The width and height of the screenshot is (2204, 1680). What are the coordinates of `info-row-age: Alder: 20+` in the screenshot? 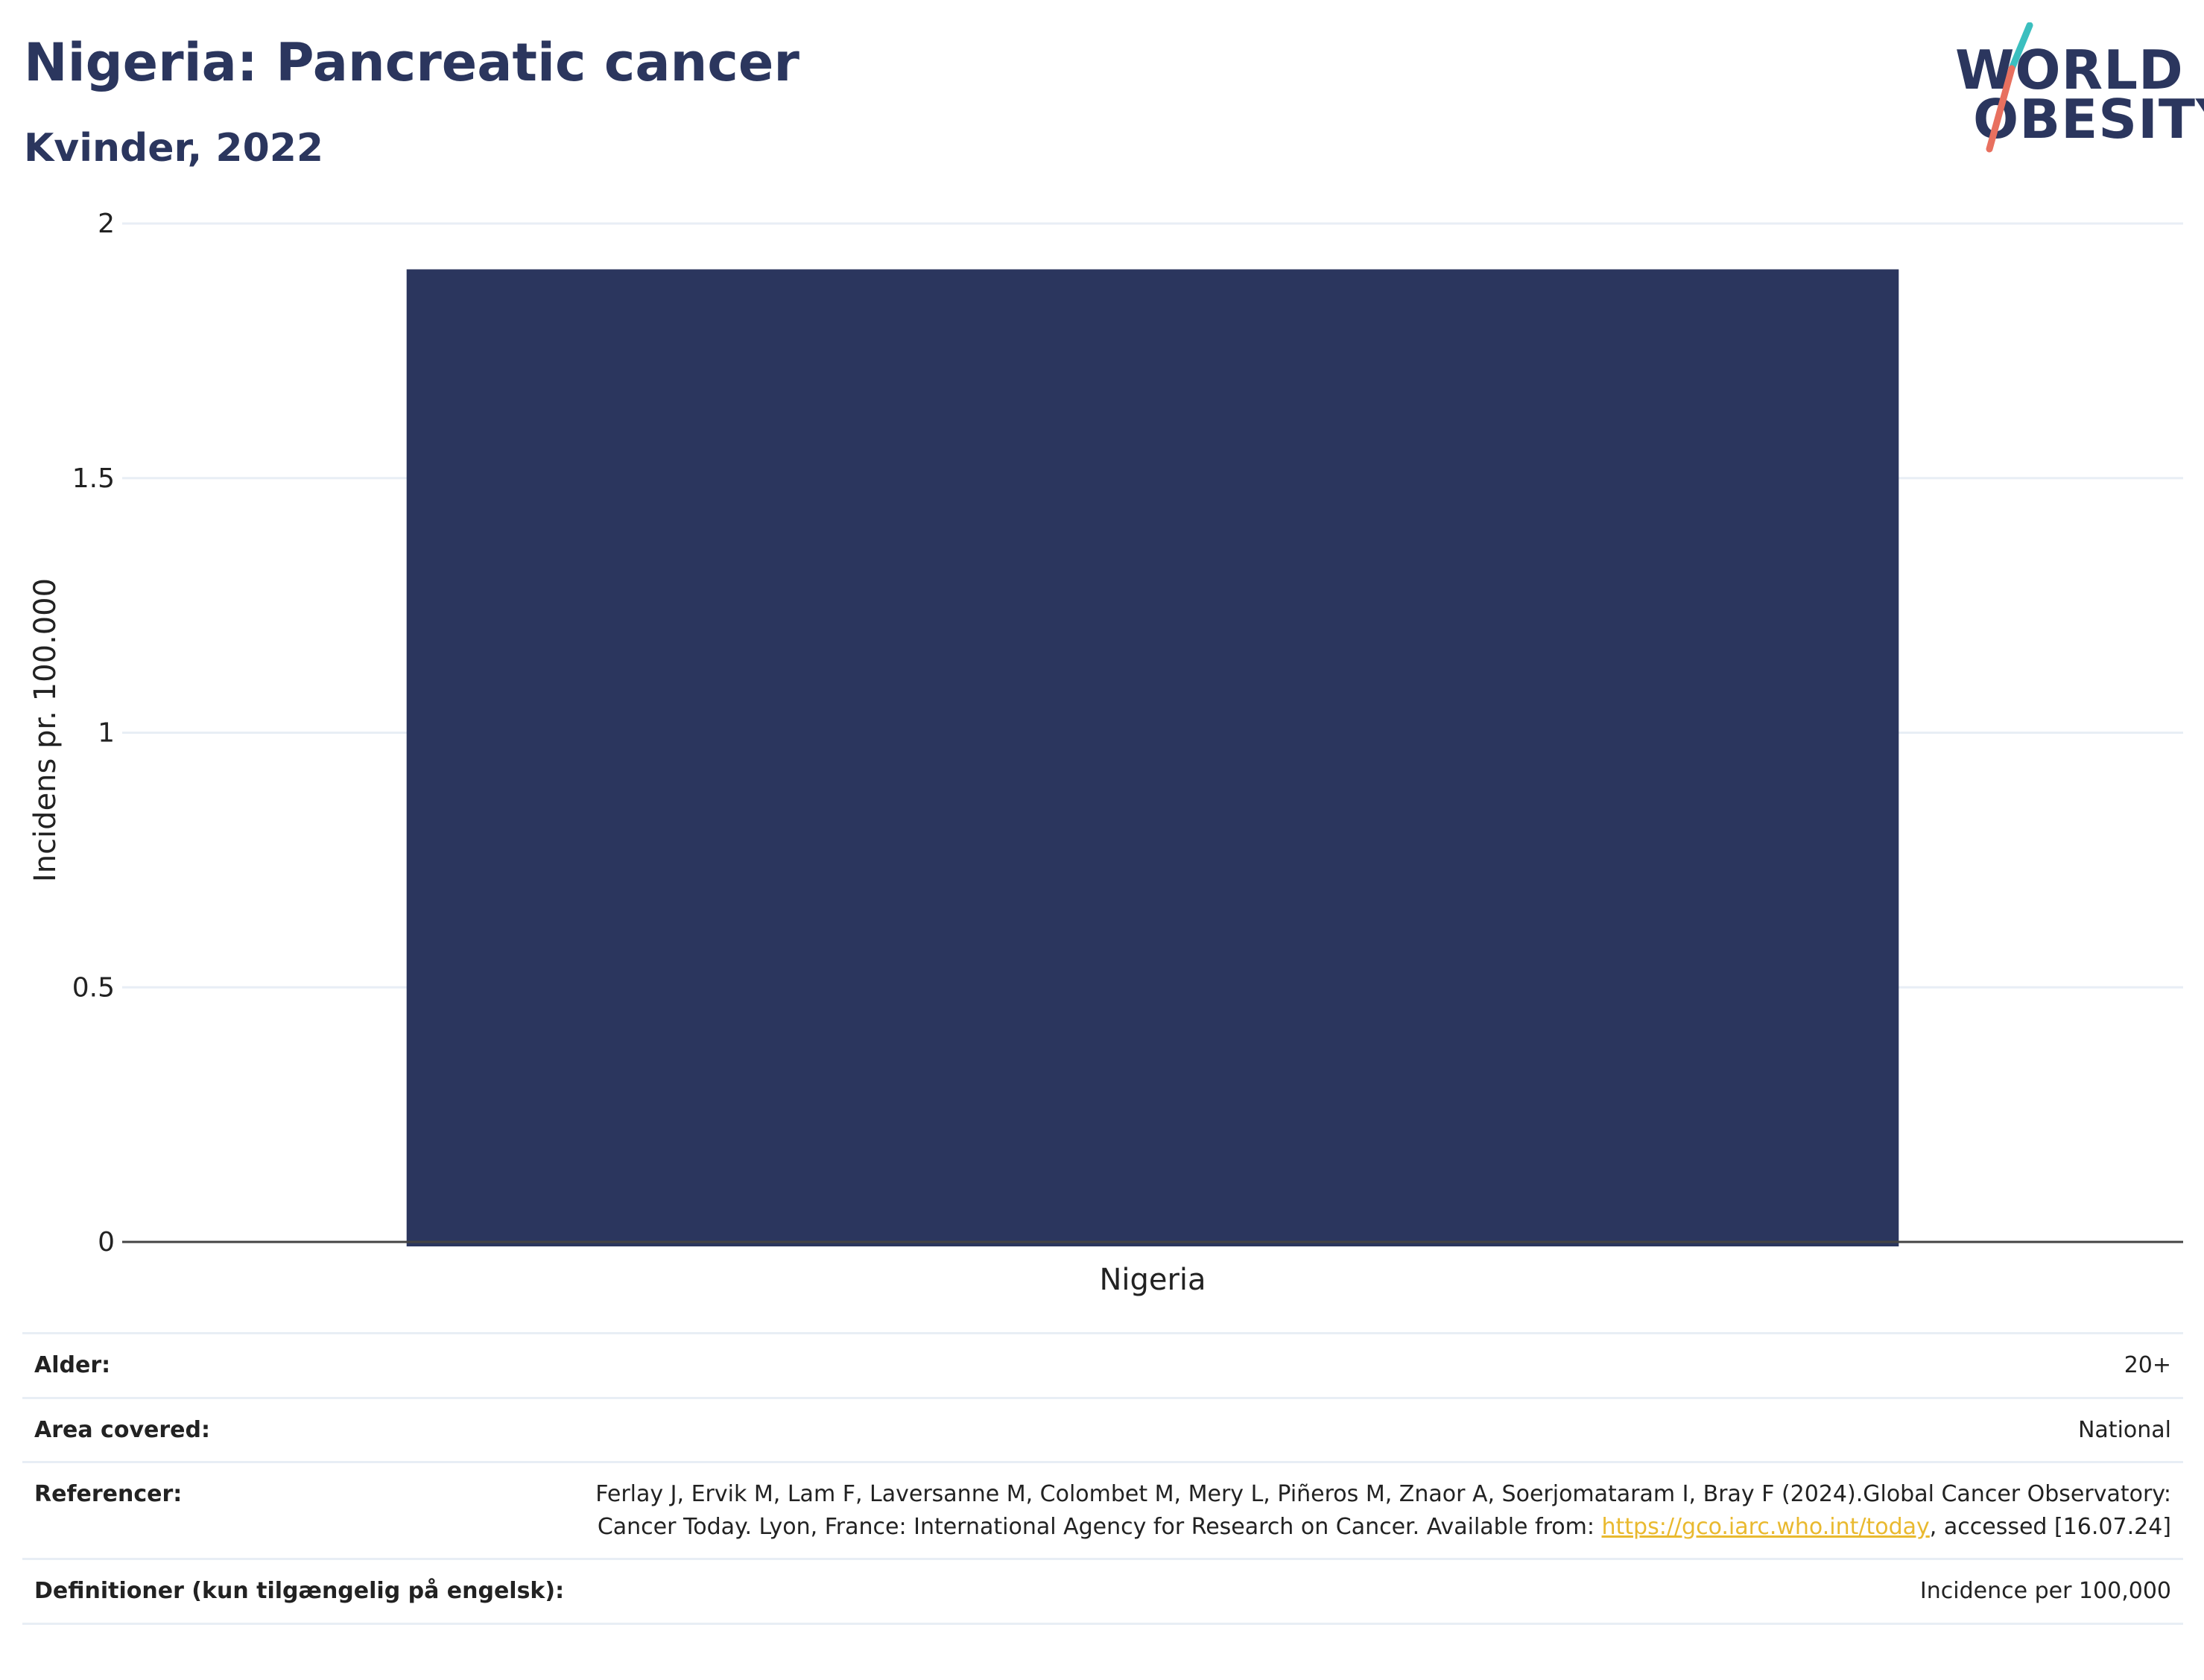 It's located at (1102, 1364).